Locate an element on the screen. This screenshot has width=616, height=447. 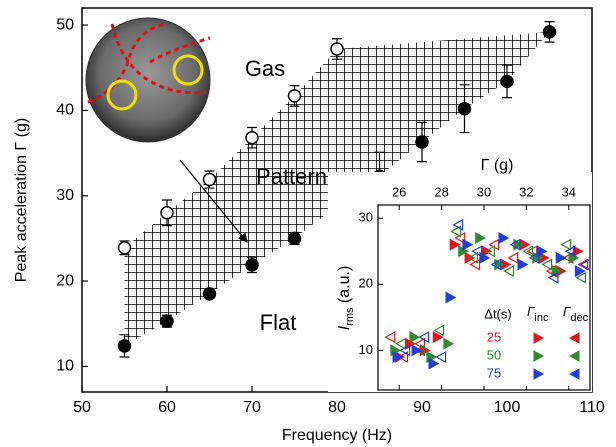
x-axis-label: Frequency (Hz) is located at coordinates (337, 435).